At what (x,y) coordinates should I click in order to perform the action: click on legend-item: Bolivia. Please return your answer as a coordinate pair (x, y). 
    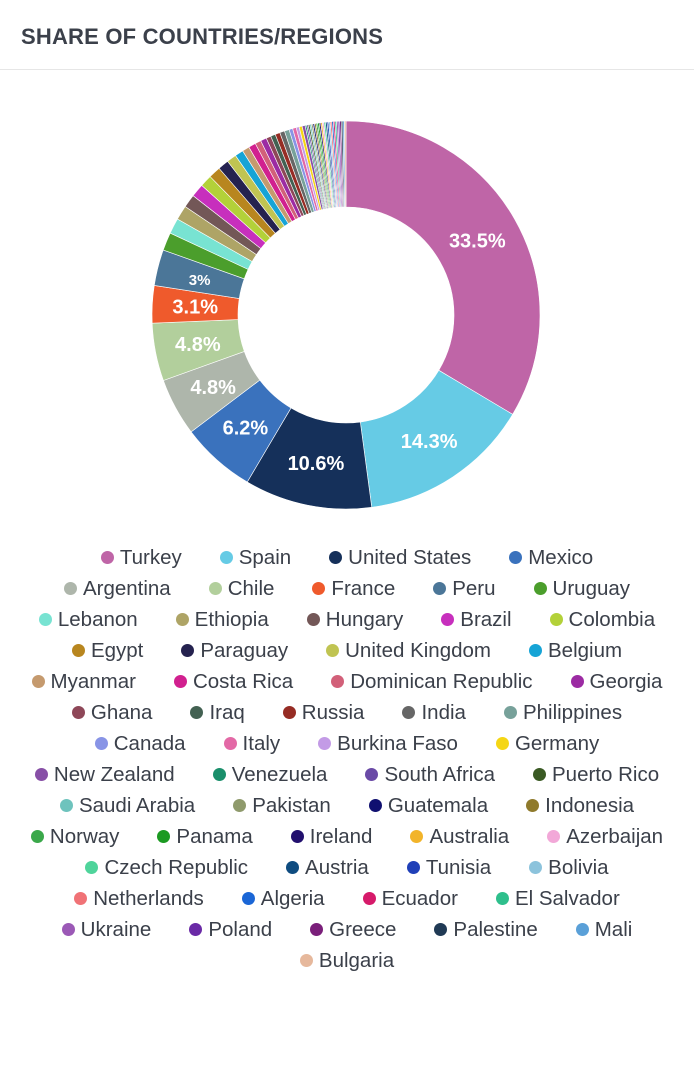
    Looking at the image, I should click on (569, 867).